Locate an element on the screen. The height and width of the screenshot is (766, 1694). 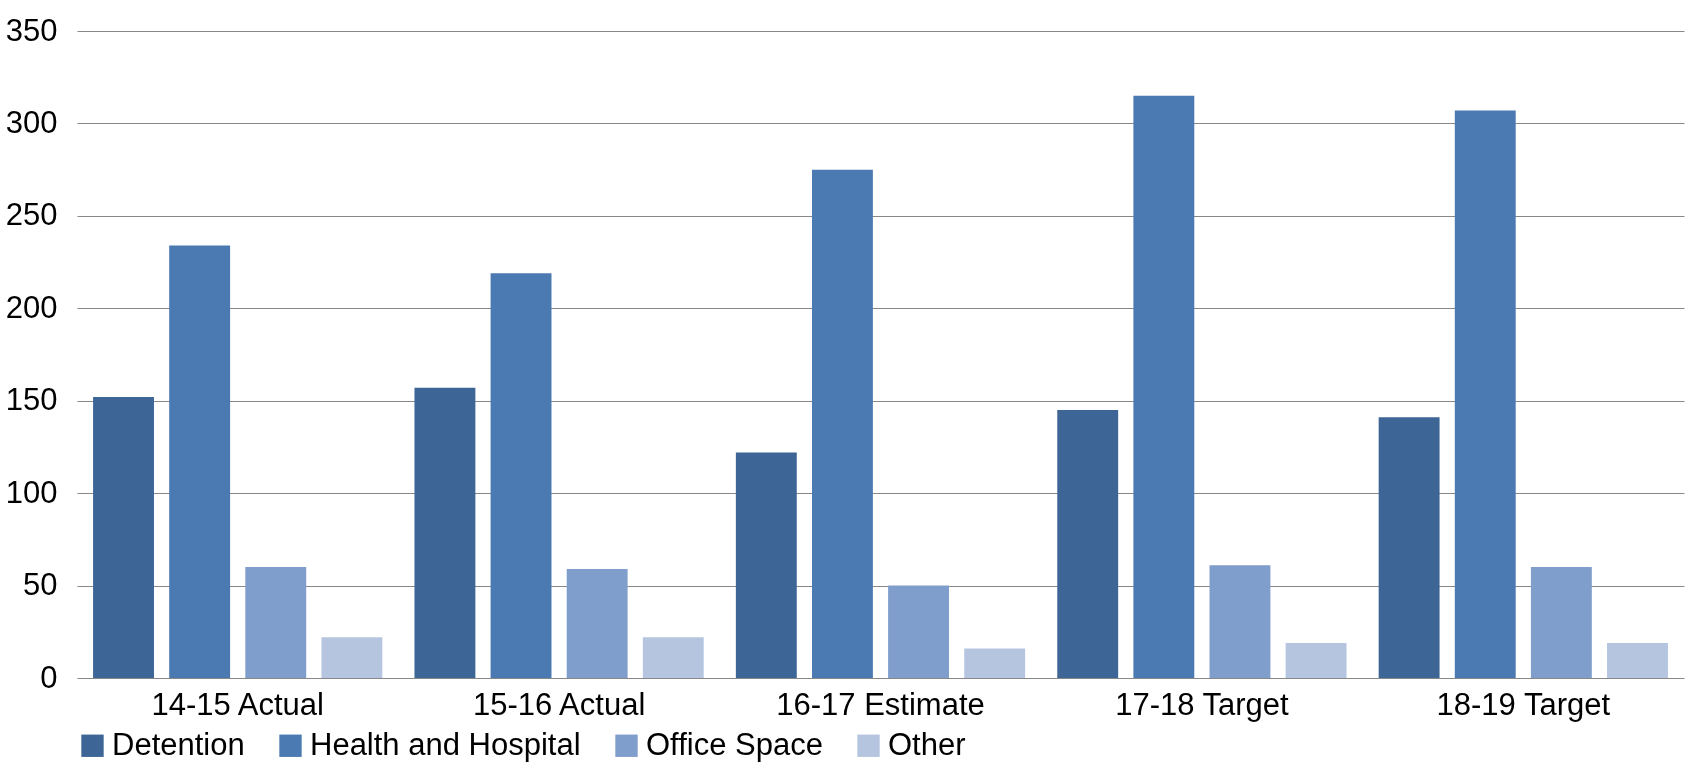
x-tick-label: 15-16 Actual is located at coordinates (559, 704).